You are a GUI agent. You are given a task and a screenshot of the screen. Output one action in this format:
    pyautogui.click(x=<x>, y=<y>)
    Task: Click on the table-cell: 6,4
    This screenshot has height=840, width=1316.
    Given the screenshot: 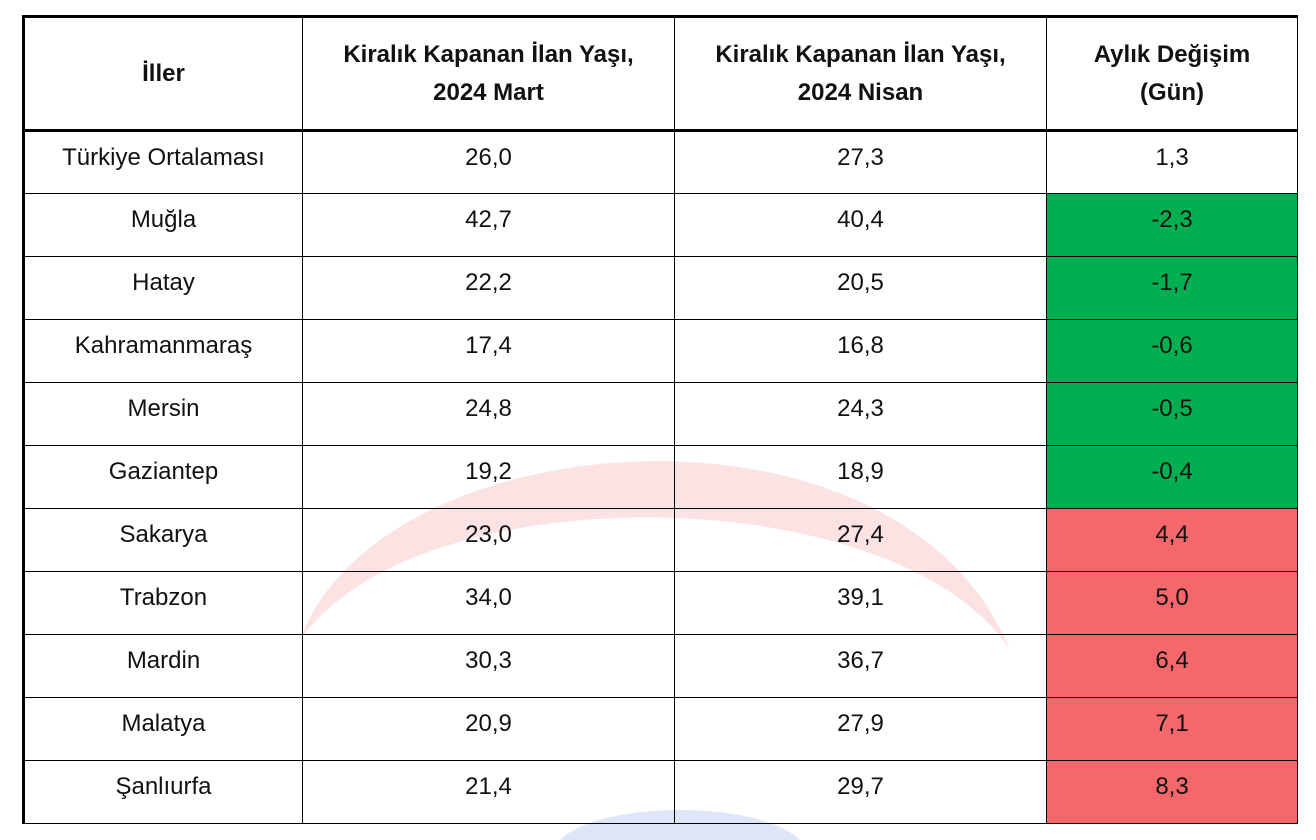 What is the action you would take?
    pyautogui.click(x=1172, y=666)
    